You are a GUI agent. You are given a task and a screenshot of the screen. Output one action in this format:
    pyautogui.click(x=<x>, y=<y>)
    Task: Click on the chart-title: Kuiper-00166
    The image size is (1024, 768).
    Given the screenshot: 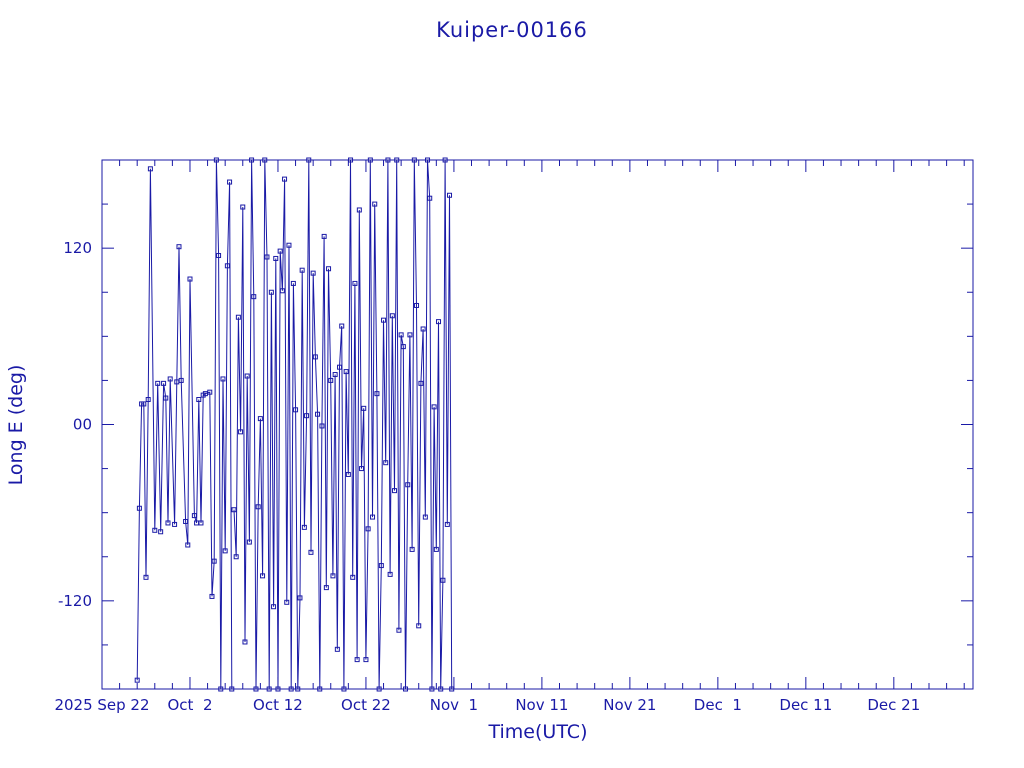 What is the action you would take?
    pyautogui.click(x=512, y=30)
    